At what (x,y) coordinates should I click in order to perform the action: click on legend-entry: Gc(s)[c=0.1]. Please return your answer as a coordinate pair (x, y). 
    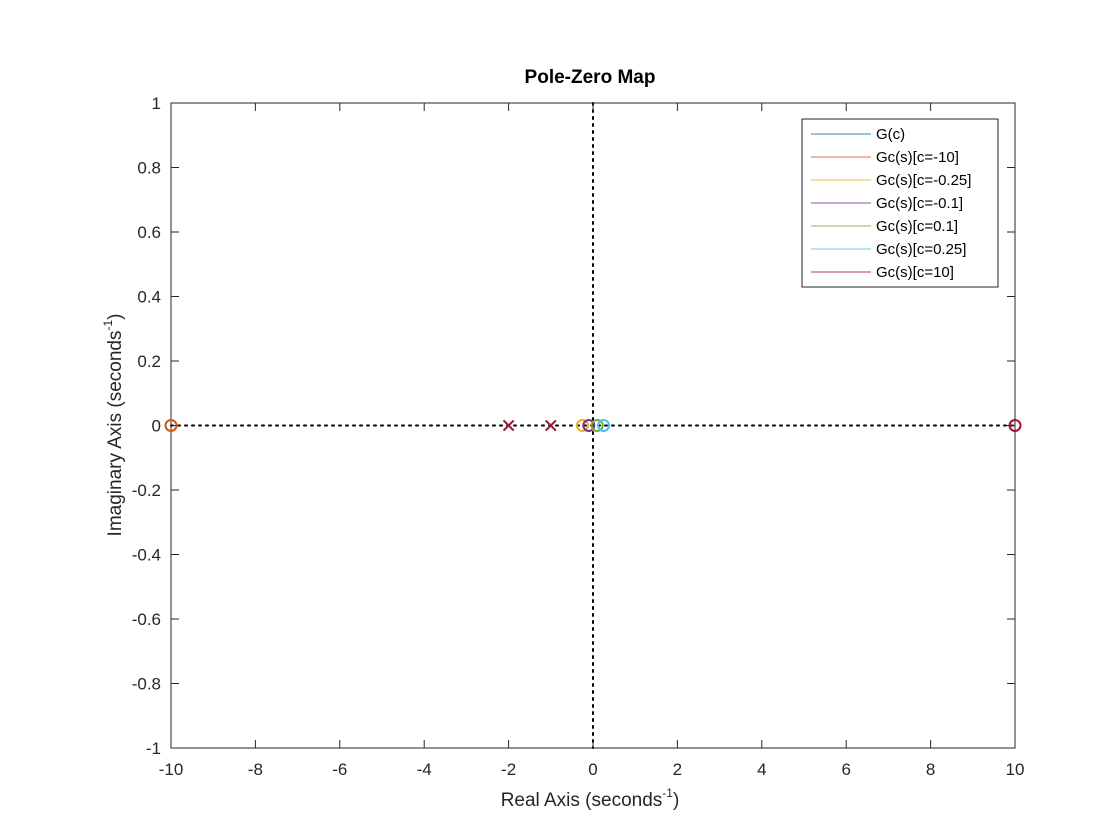
    Looking at the image, I should click on (884, 226).